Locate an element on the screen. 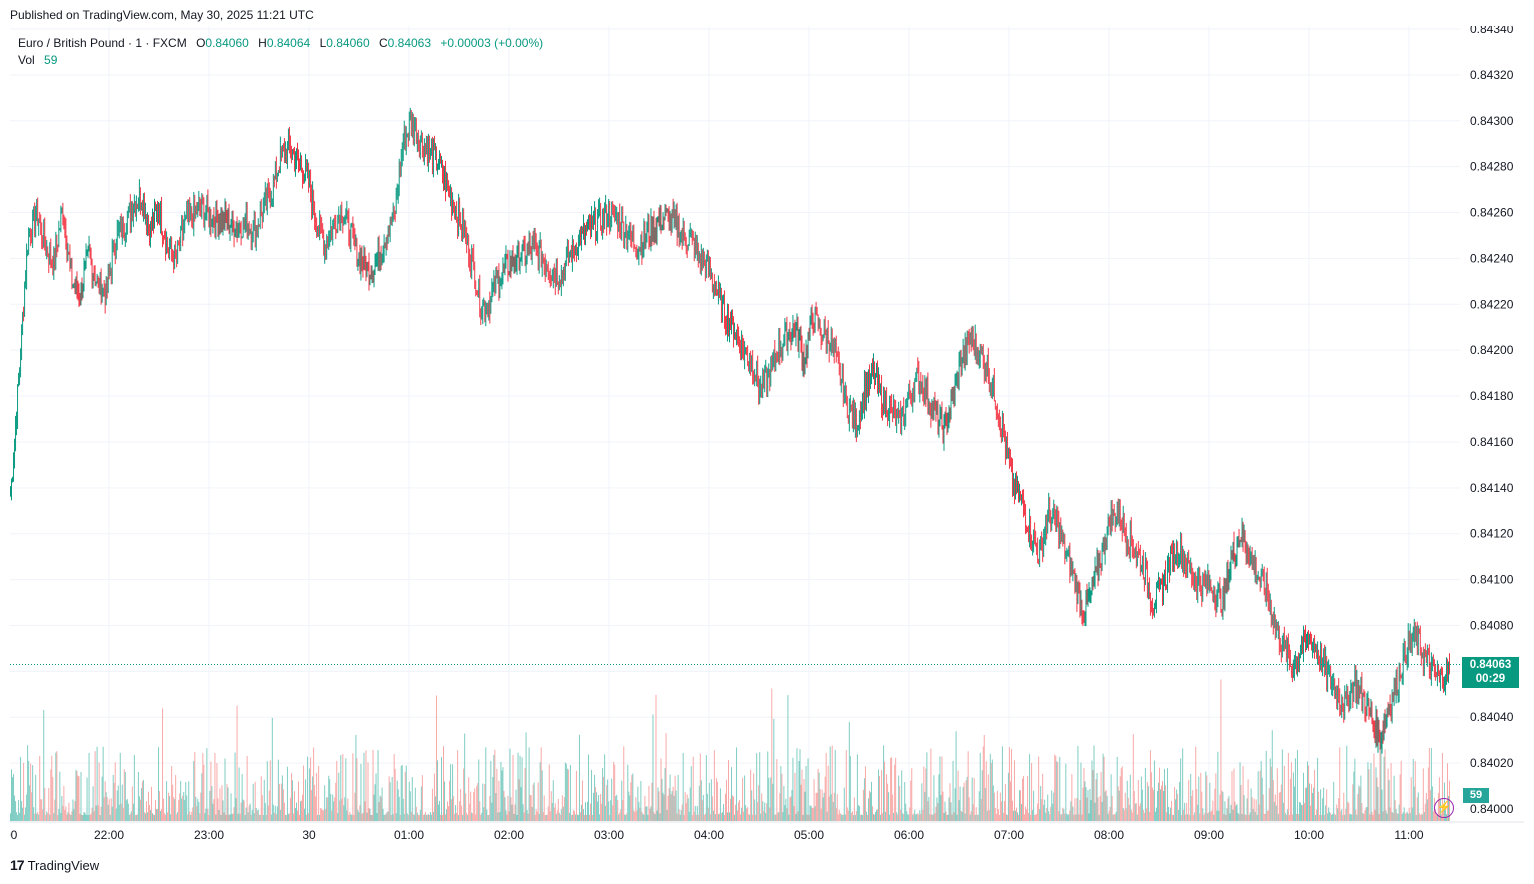 Image resolution: width=1534 pixels, height=884 pixels. x-tick-label: 22:00 is located at coordinates (109, 835).